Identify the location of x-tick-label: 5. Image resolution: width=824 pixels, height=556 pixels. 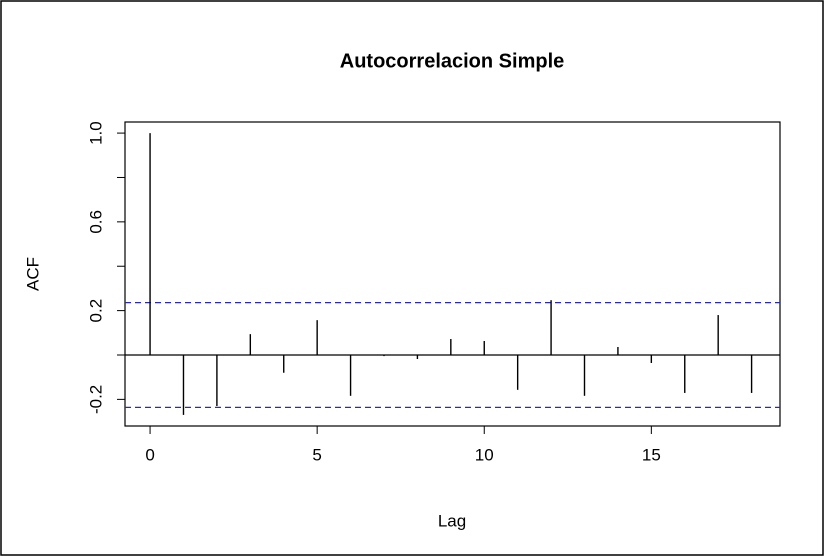
(316, 454).